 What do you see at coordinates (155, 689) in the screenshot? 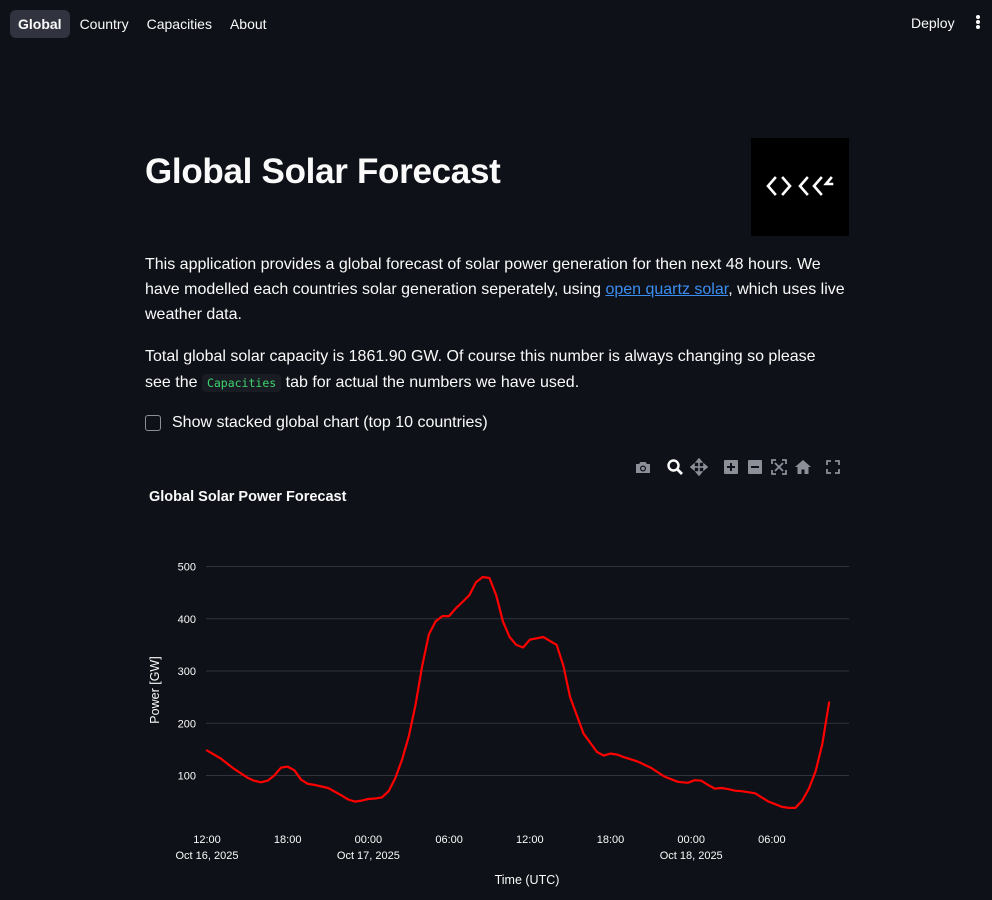
I see `y-axis-title: Power [GW]` at bounding box center [155, 689].